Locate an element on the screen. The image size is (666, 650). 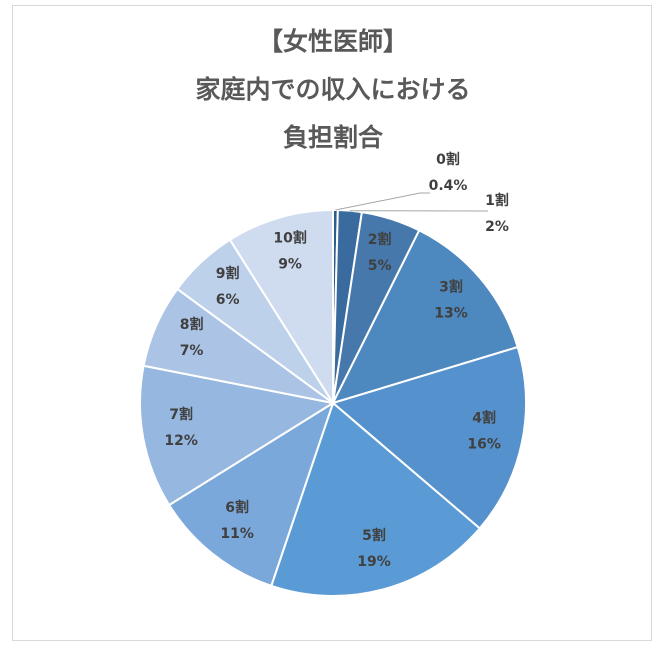
category-label-0: 0割 is located at coordinates (448, 159).